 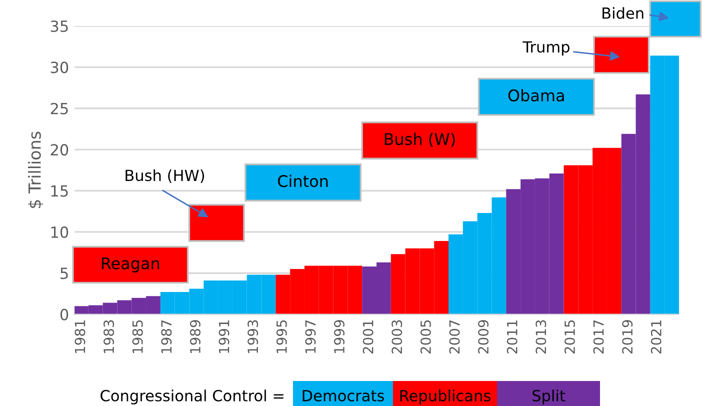 I want to click on x-tick-label: 2019, so click(x=627, y=337).